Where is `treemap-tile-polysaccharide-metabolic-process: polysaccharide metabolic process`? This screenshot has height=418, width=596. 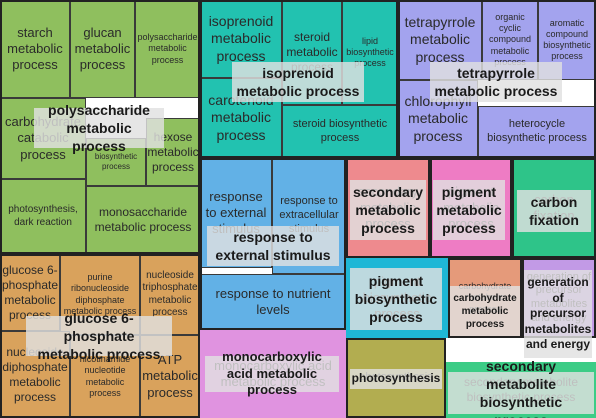
treemap-tile-polysaccharide-metabolic-process: polysaccharide metabolic process is located at coordinates (167, 49).